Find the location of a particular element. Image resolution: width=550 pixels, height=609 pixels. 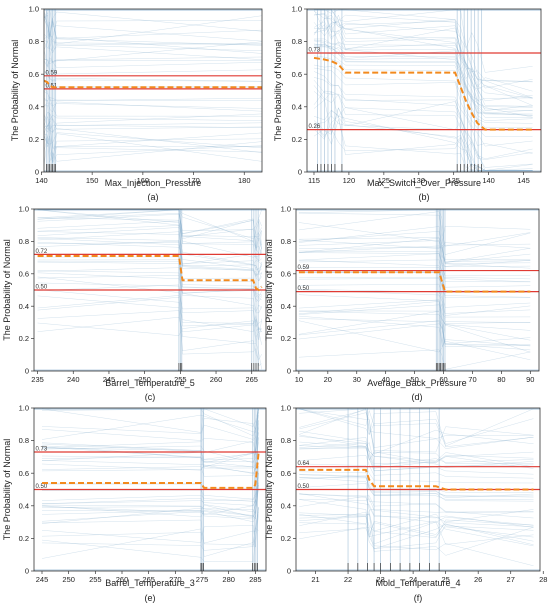

panel-label: (f) is located at coordinates (418, 598).